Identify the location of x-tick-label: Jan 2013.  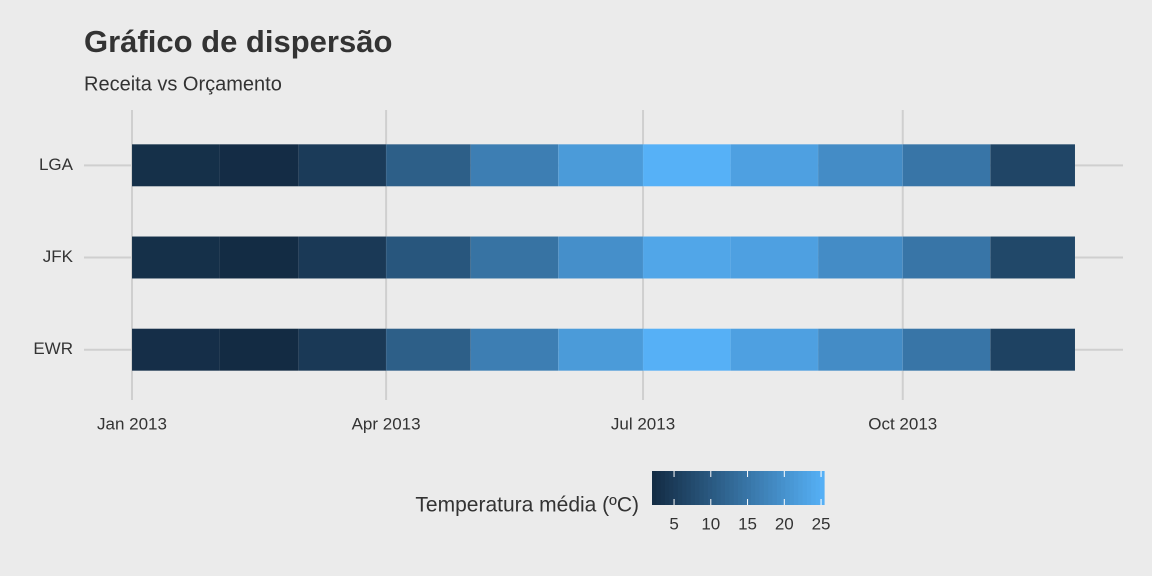
(132, 423).